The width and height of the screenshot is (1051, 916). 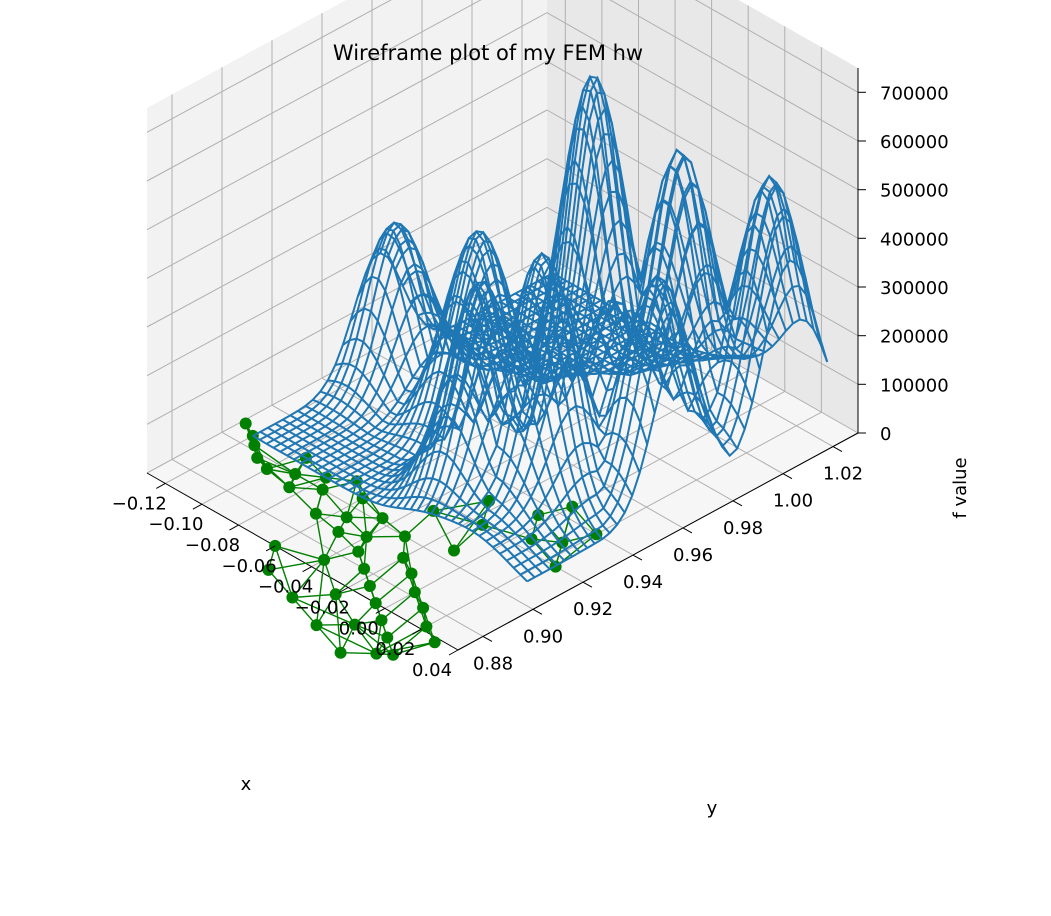 What do you see at coordinates (885, 434) in the screenshot?
I see `z-tick-label: 0` at bounding box center [885, 434].